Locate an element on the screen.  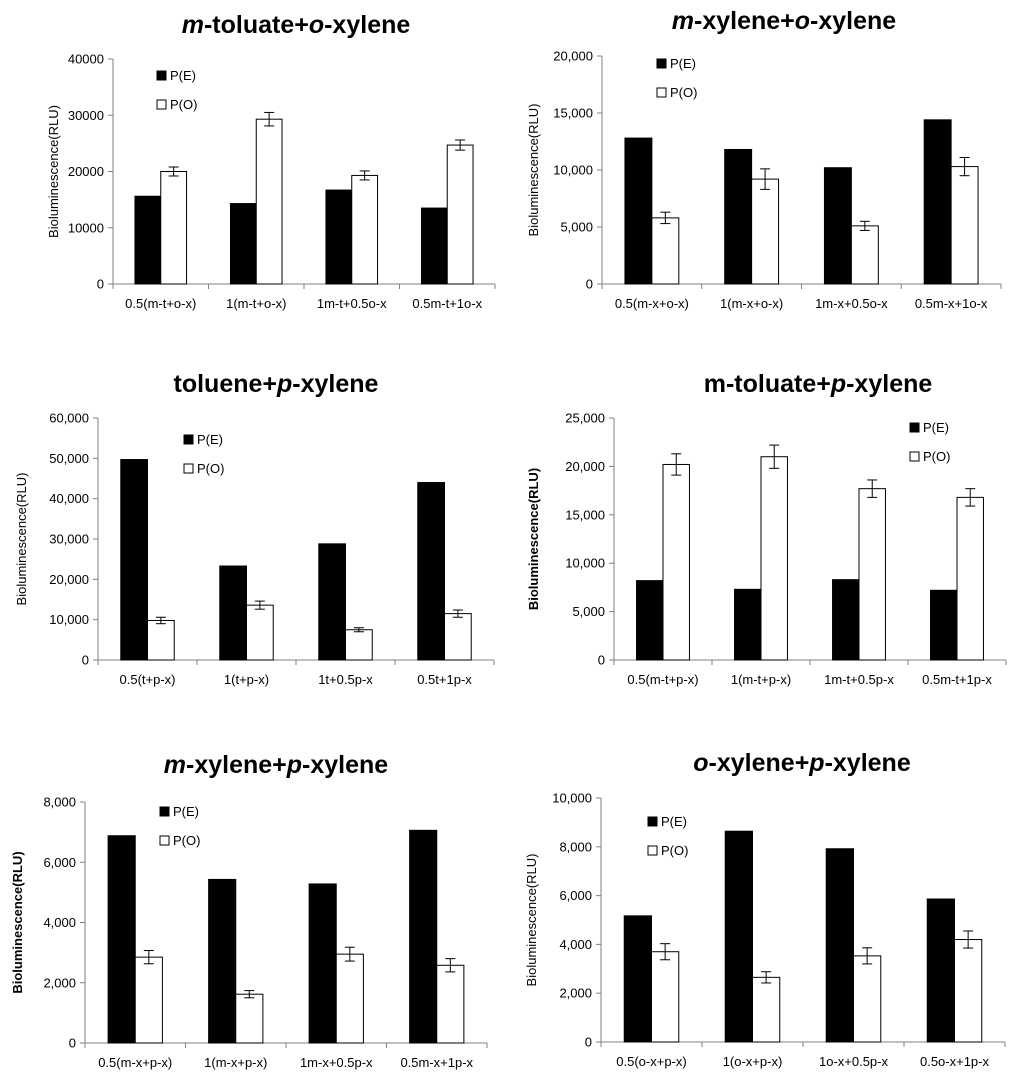
x-tick-label: 1m-x+0.5p-x is located at coordinates (336, 1062).